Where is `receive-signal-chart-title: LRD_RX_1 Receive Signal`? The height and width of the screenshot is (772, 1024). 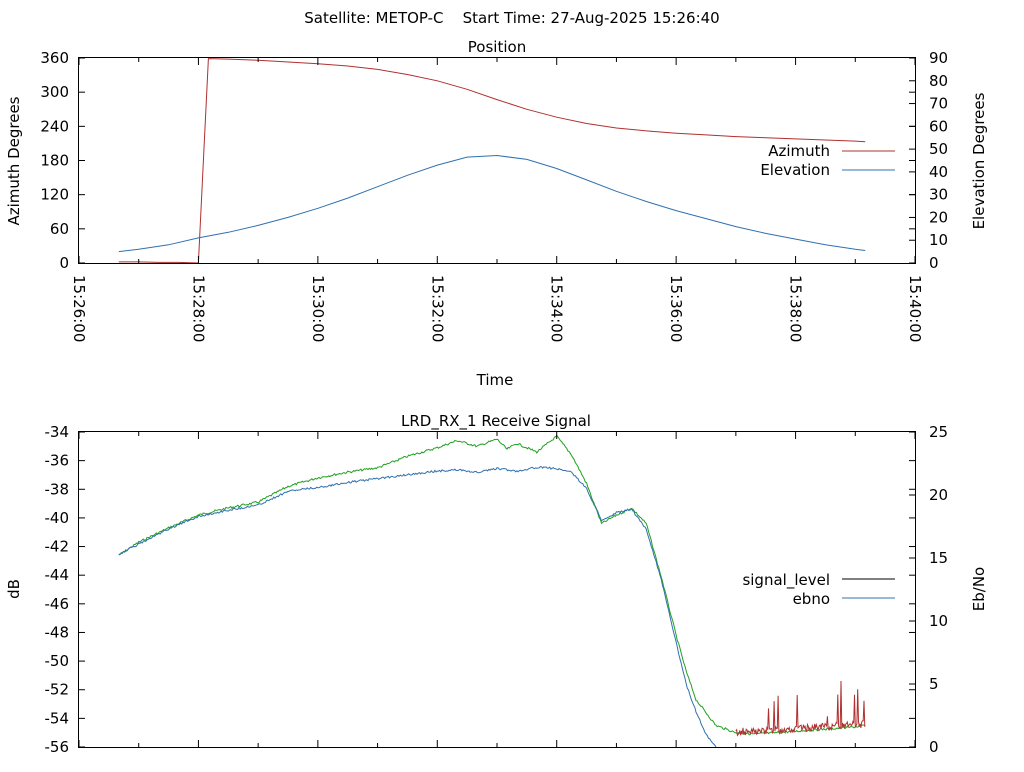 receive-signal-chart-title: LRD_RX_1 Receive Signal is located at coordinates (496, 421).